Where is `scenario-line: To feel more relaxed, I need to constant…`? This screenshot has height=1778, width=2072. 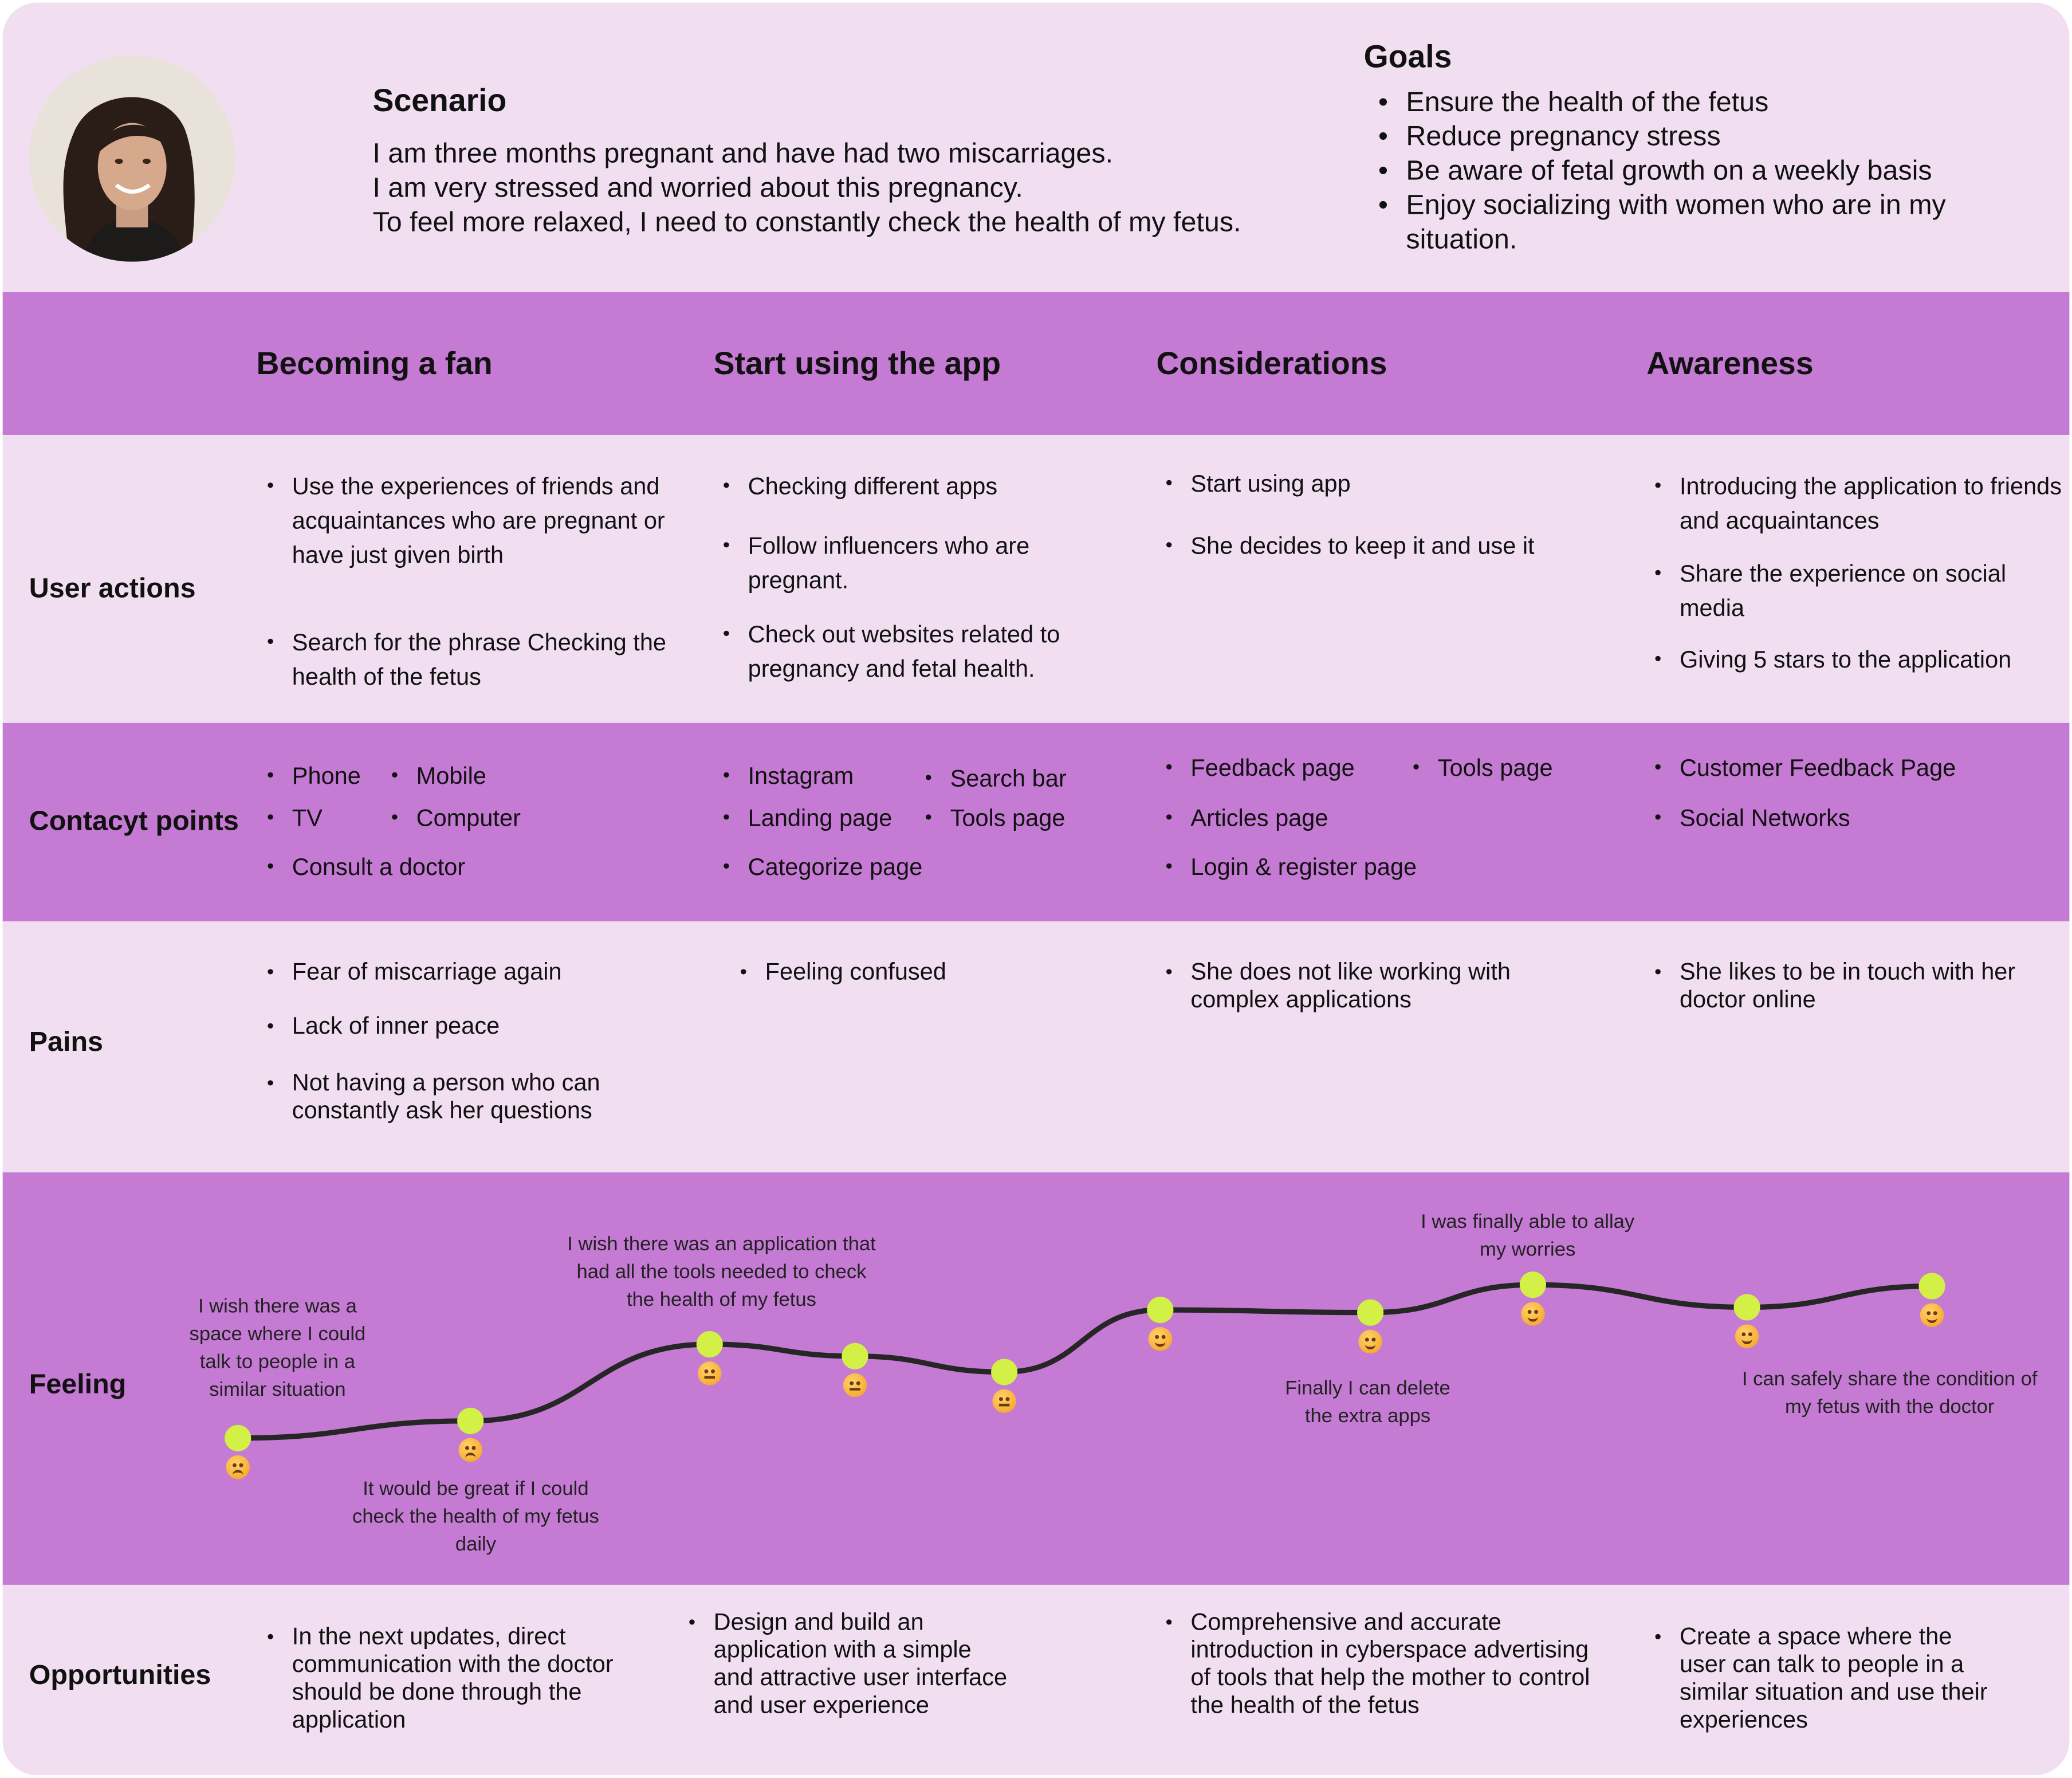 scenario-line: To feel more relaxed, I need to constant… is located at coordinates (807, 222).